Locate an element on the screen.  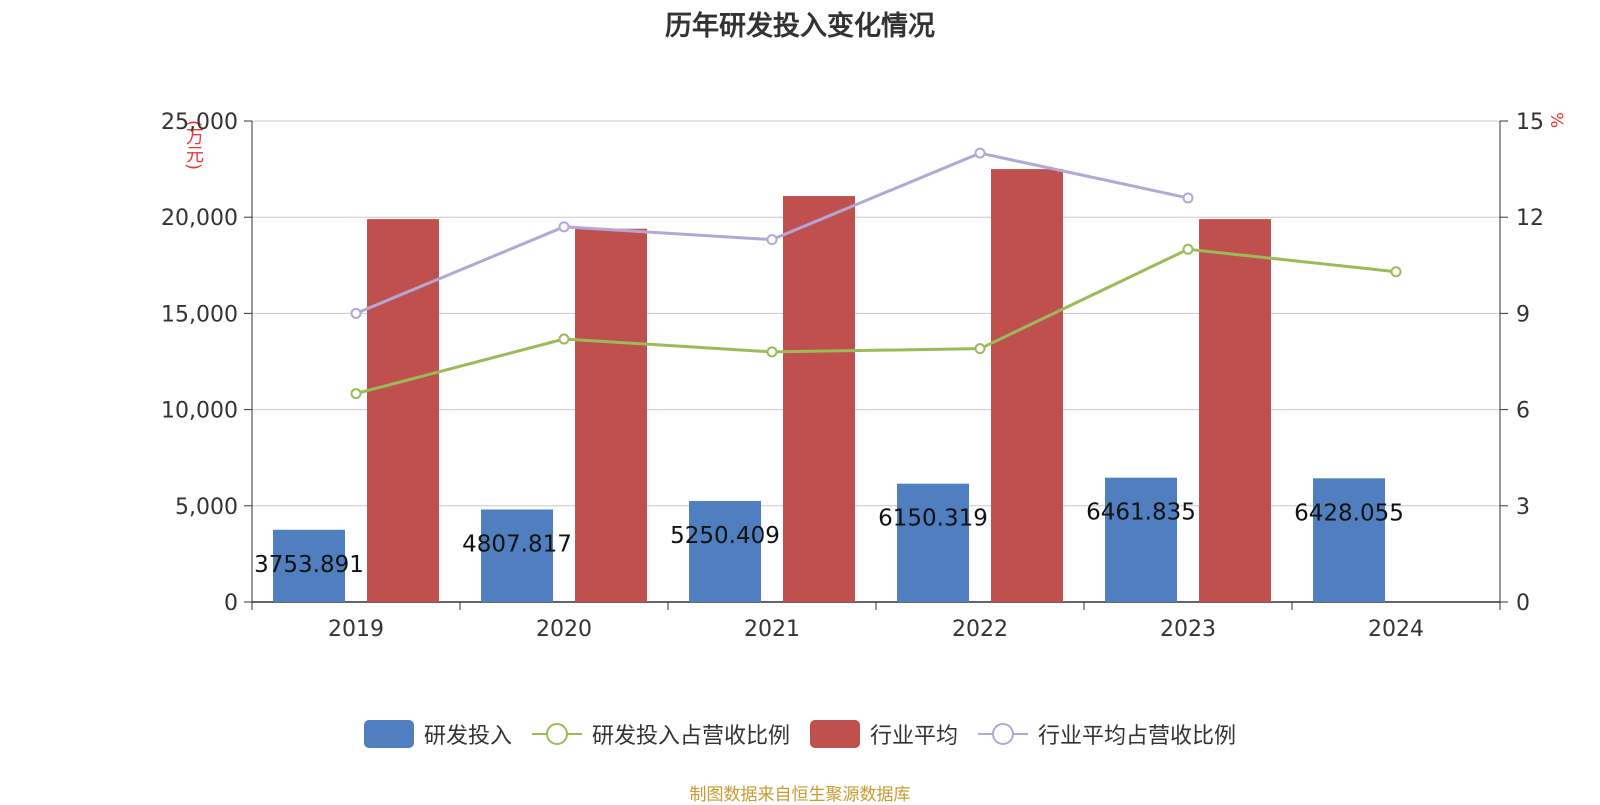
series-industry-ratio-line is located at coordinates (772, 233).